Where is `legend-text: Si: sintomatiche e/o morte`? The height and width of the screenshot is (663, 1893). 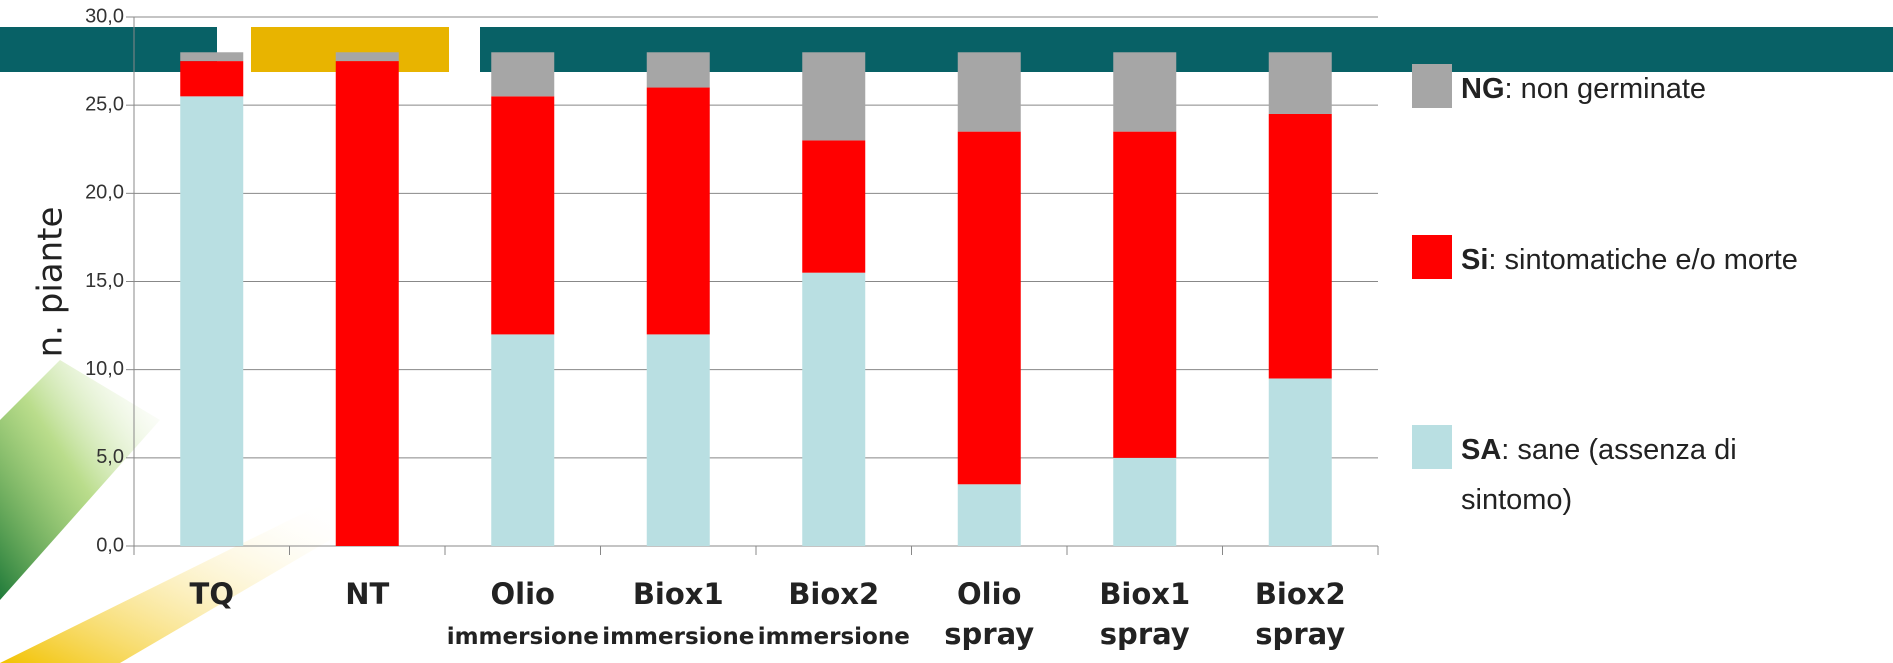
legend-text: Si: sintomatiche e/o morte is located at coordinates (1629, 260).